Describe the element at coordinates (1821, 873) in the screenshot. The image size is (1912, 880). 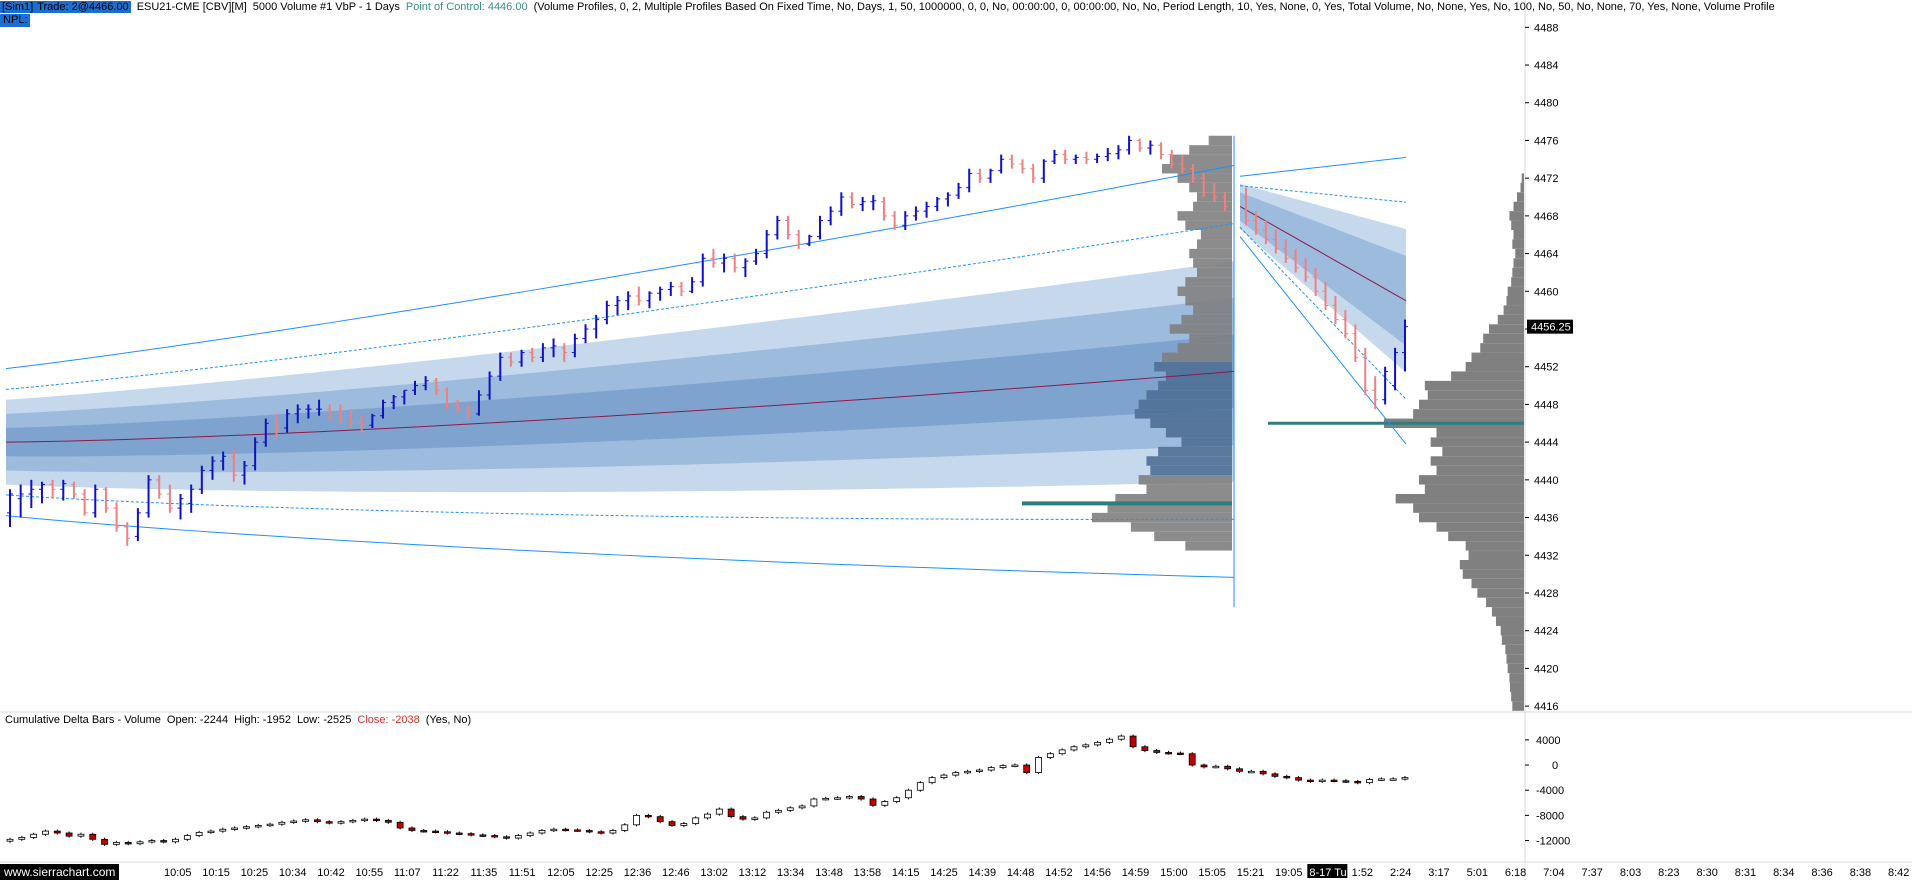
I see `time-label: 8:36` at that location.